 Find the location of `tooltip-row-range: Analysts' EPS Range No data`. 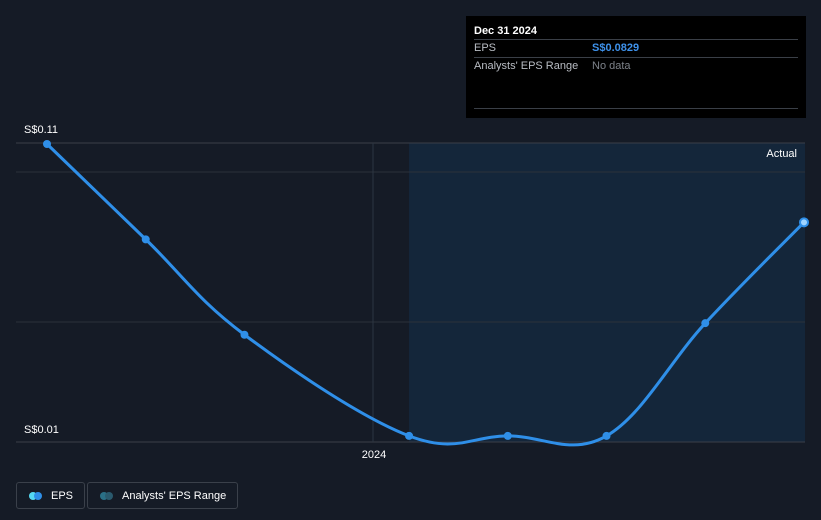

tooltip-row-range: Analysts' EPS Range No data is located at coordinates (636, 66).